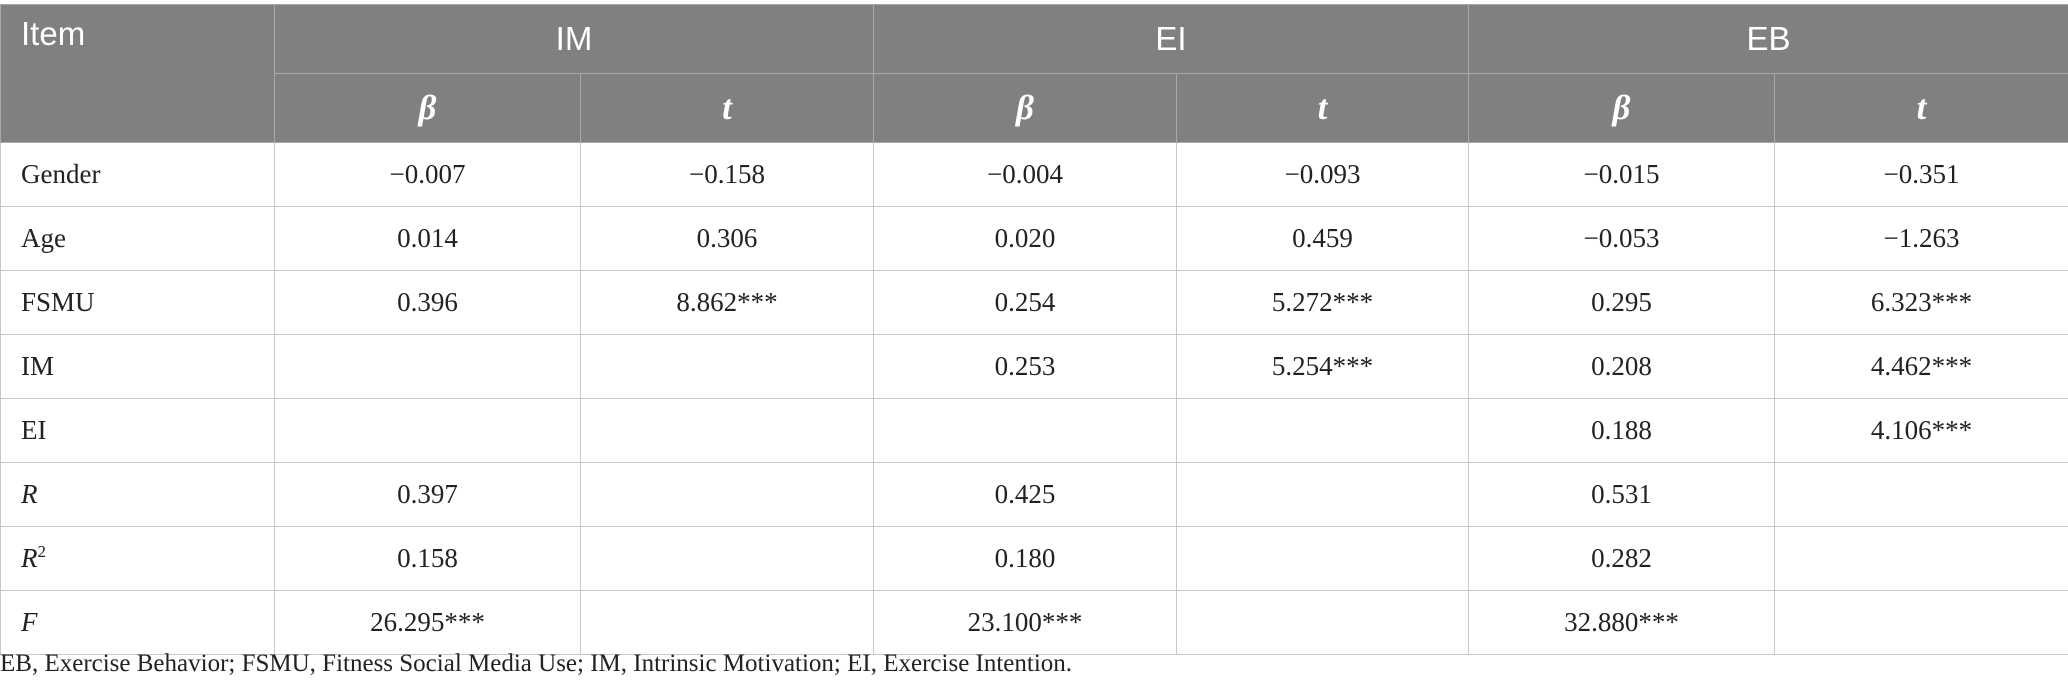 This screenshot has height=688, width=2068. Describe the element at coordinates (1025, 494) in the screenshot. I see `table-cell: 0.425` at that location.